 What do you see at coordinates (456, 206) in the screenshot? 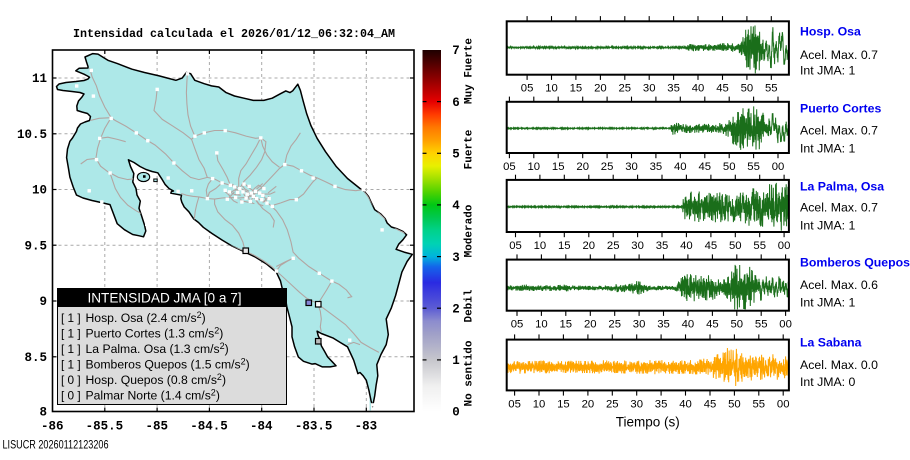
I see `svg-text: 4` at bounding box center [456, 206].